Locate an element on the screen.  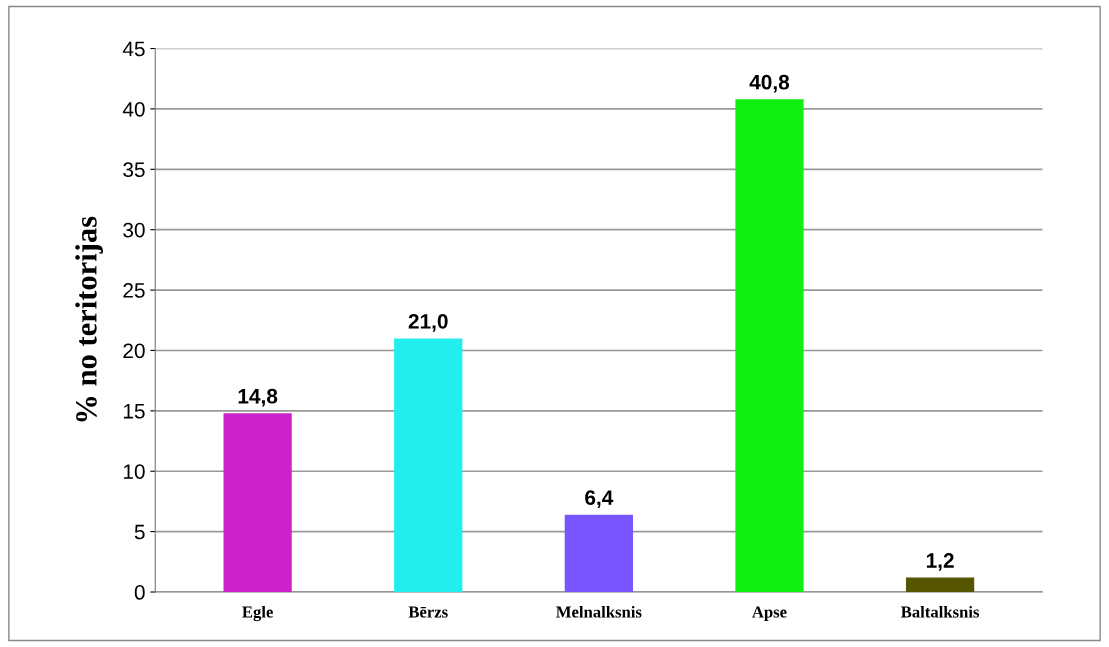
x-tick-label: Baltalksnis is located at coordinates (940, 611).